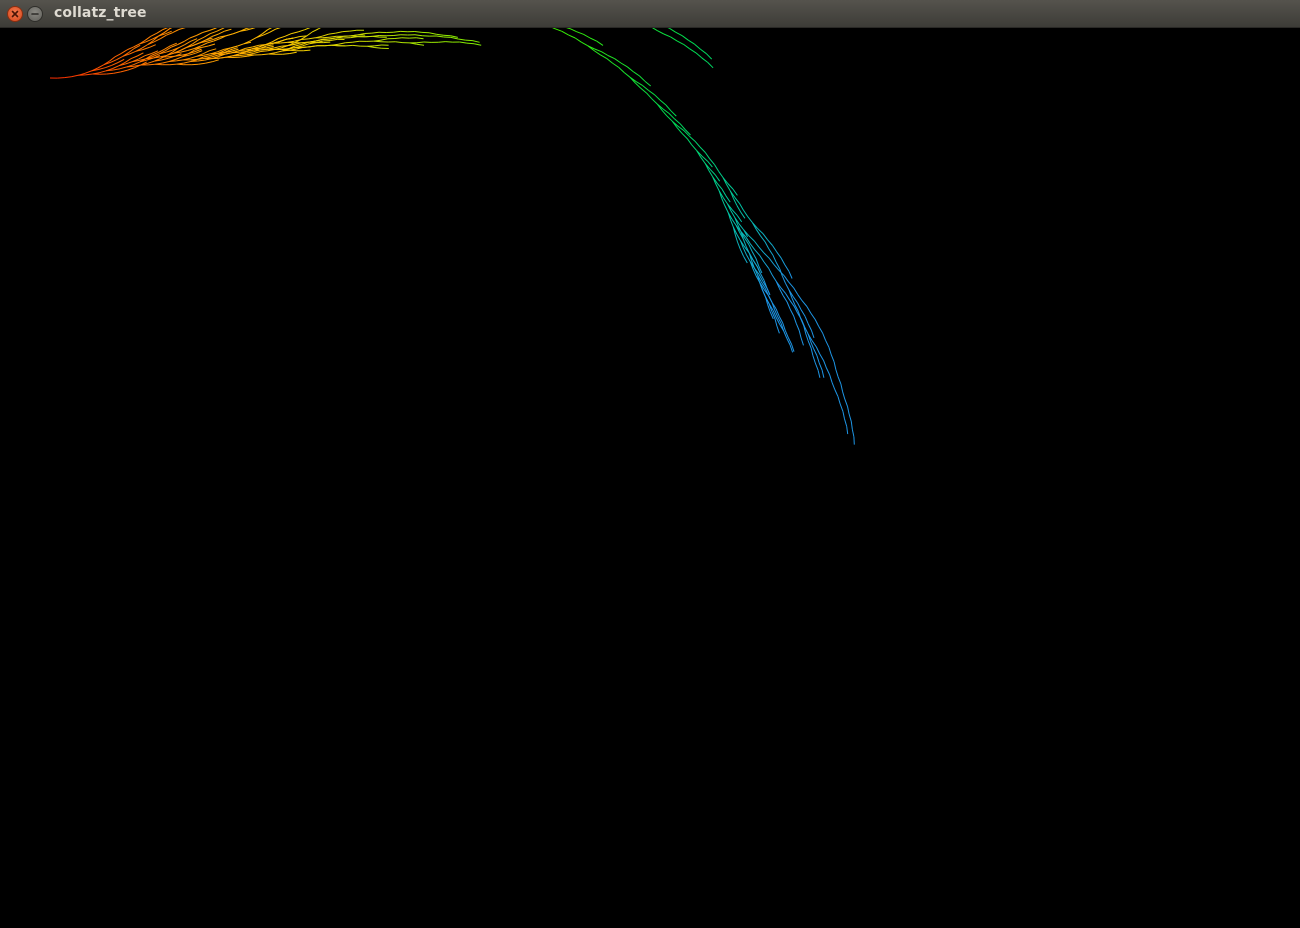 The height and width of the screenshot is (928, 1300). I want to click on close-button, so click(15, 14).